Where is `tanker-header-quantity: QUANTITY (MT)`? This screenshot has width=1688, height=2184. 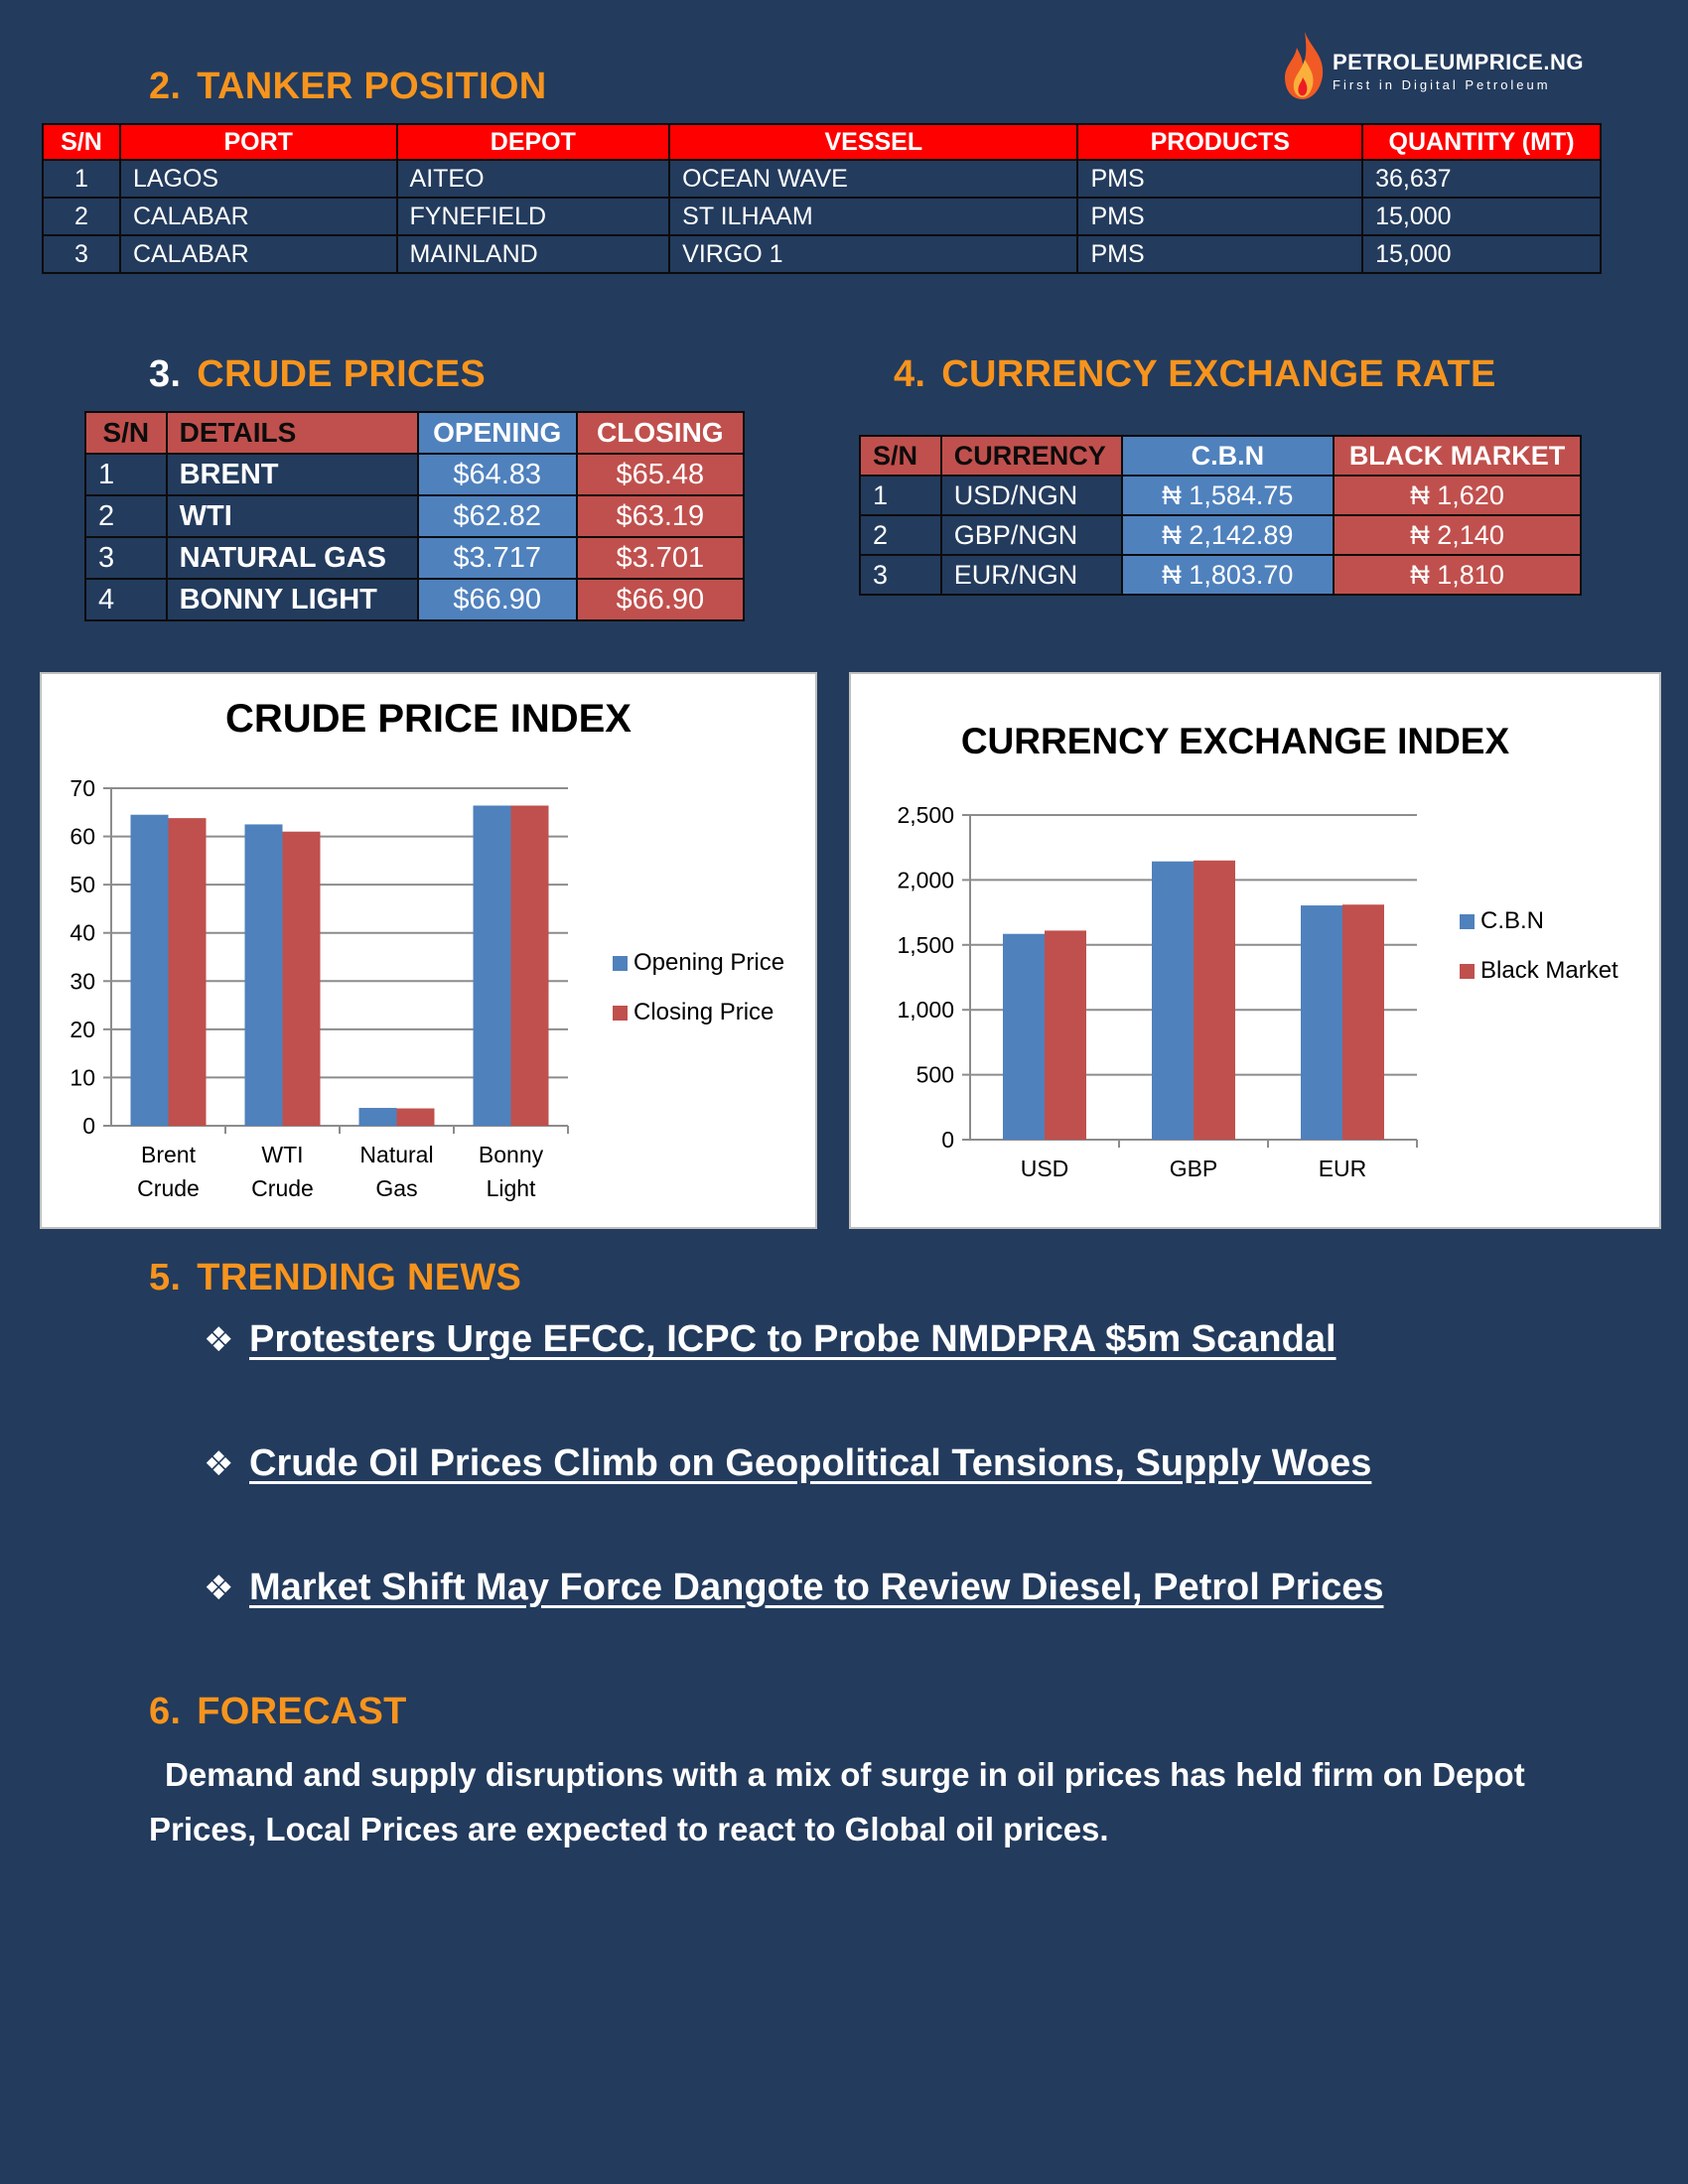
tanker-header-quantity: QUANTITY (MT) is located at coordinates (1481, 142).